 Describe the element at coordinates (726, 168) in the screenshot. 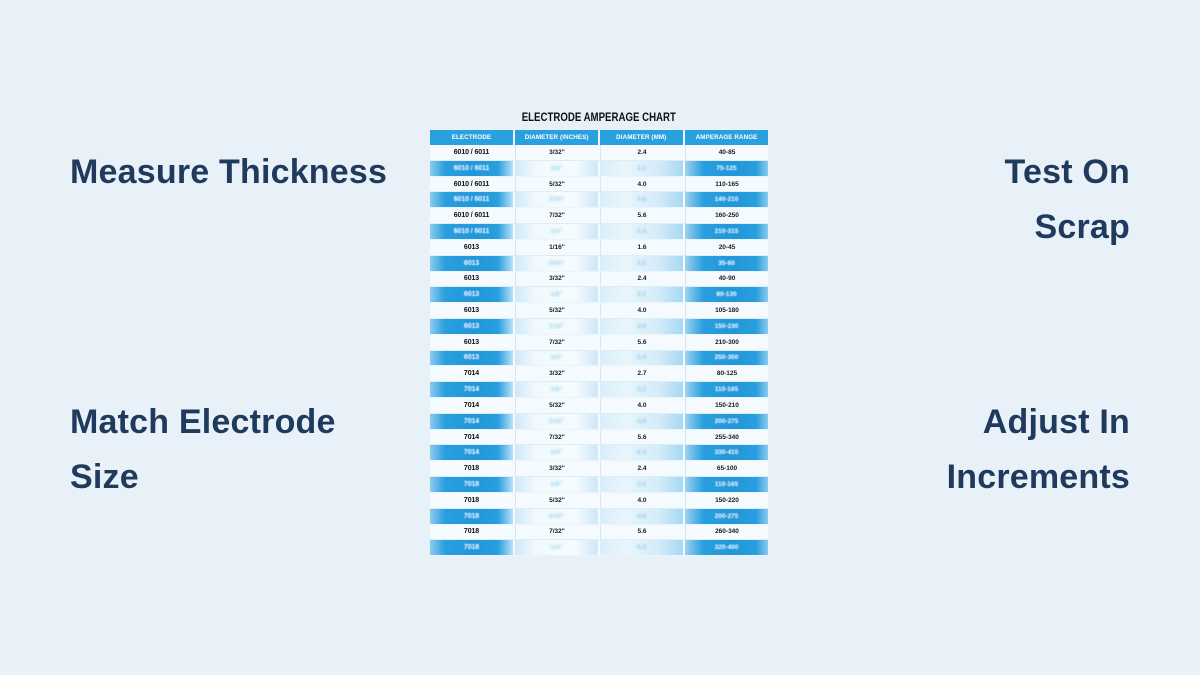

I see `cell-amperage-range: 75-125` at that location.